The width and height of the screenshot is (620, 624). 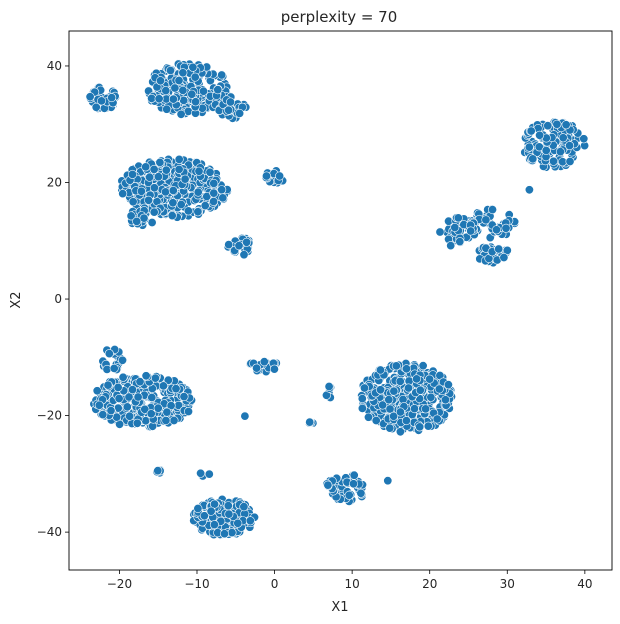 I want to click on y-axis-label: X2, so click(x=16, y=299).